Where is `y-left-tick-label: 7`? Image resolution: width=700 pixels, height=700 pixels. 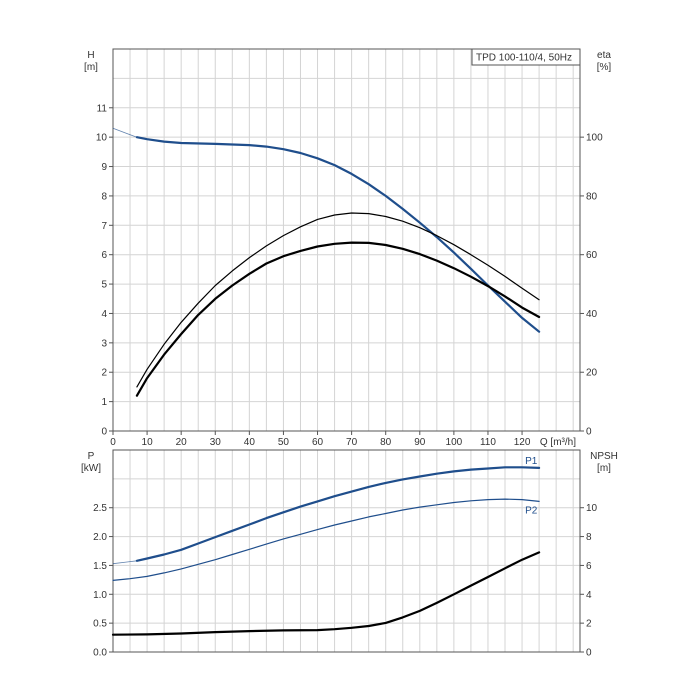 y-left-tick-label: 7 is located at coordinates (104, 226).